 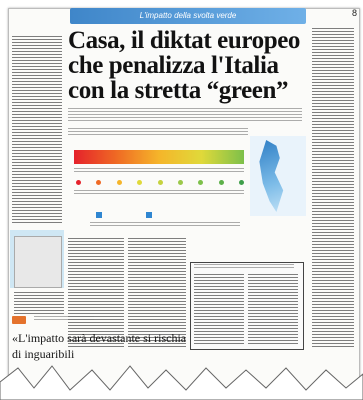 What do you see at coordinates (158, 132) in the screenshot?
I see `graphic-title` at bounding box center [158, 132].